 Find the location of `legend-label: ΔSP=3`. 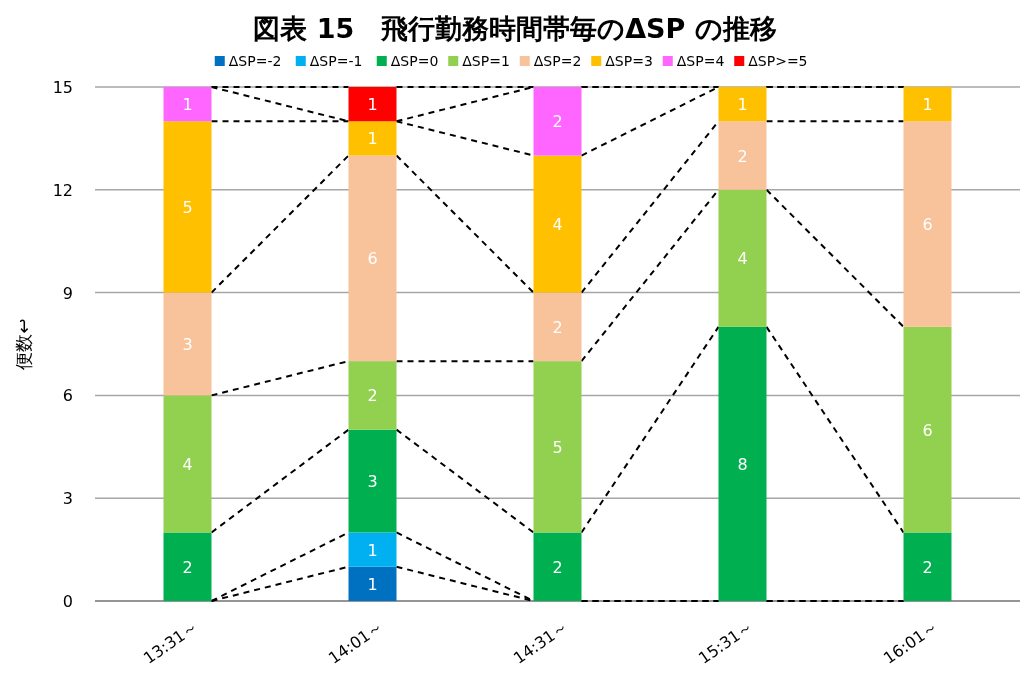

legend-label: ΔSP=3 is located at coordinates (629, 61).